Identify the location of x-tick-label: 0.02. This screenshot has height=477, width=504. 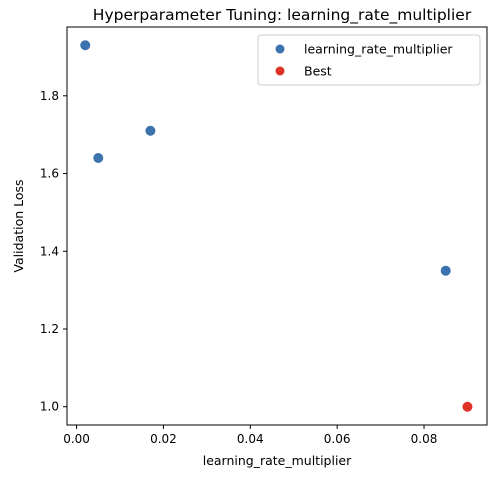
(163, 439).